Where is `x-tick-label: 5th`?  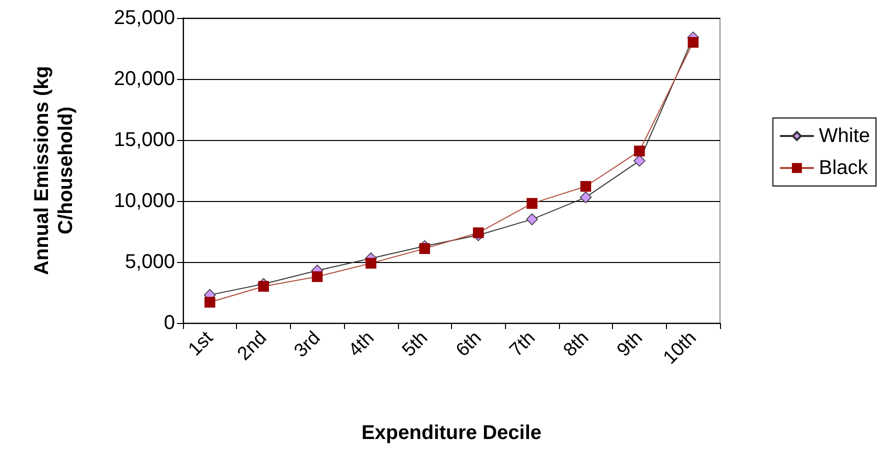 x-tick-label: 5th is located at coordinates (415, 345).